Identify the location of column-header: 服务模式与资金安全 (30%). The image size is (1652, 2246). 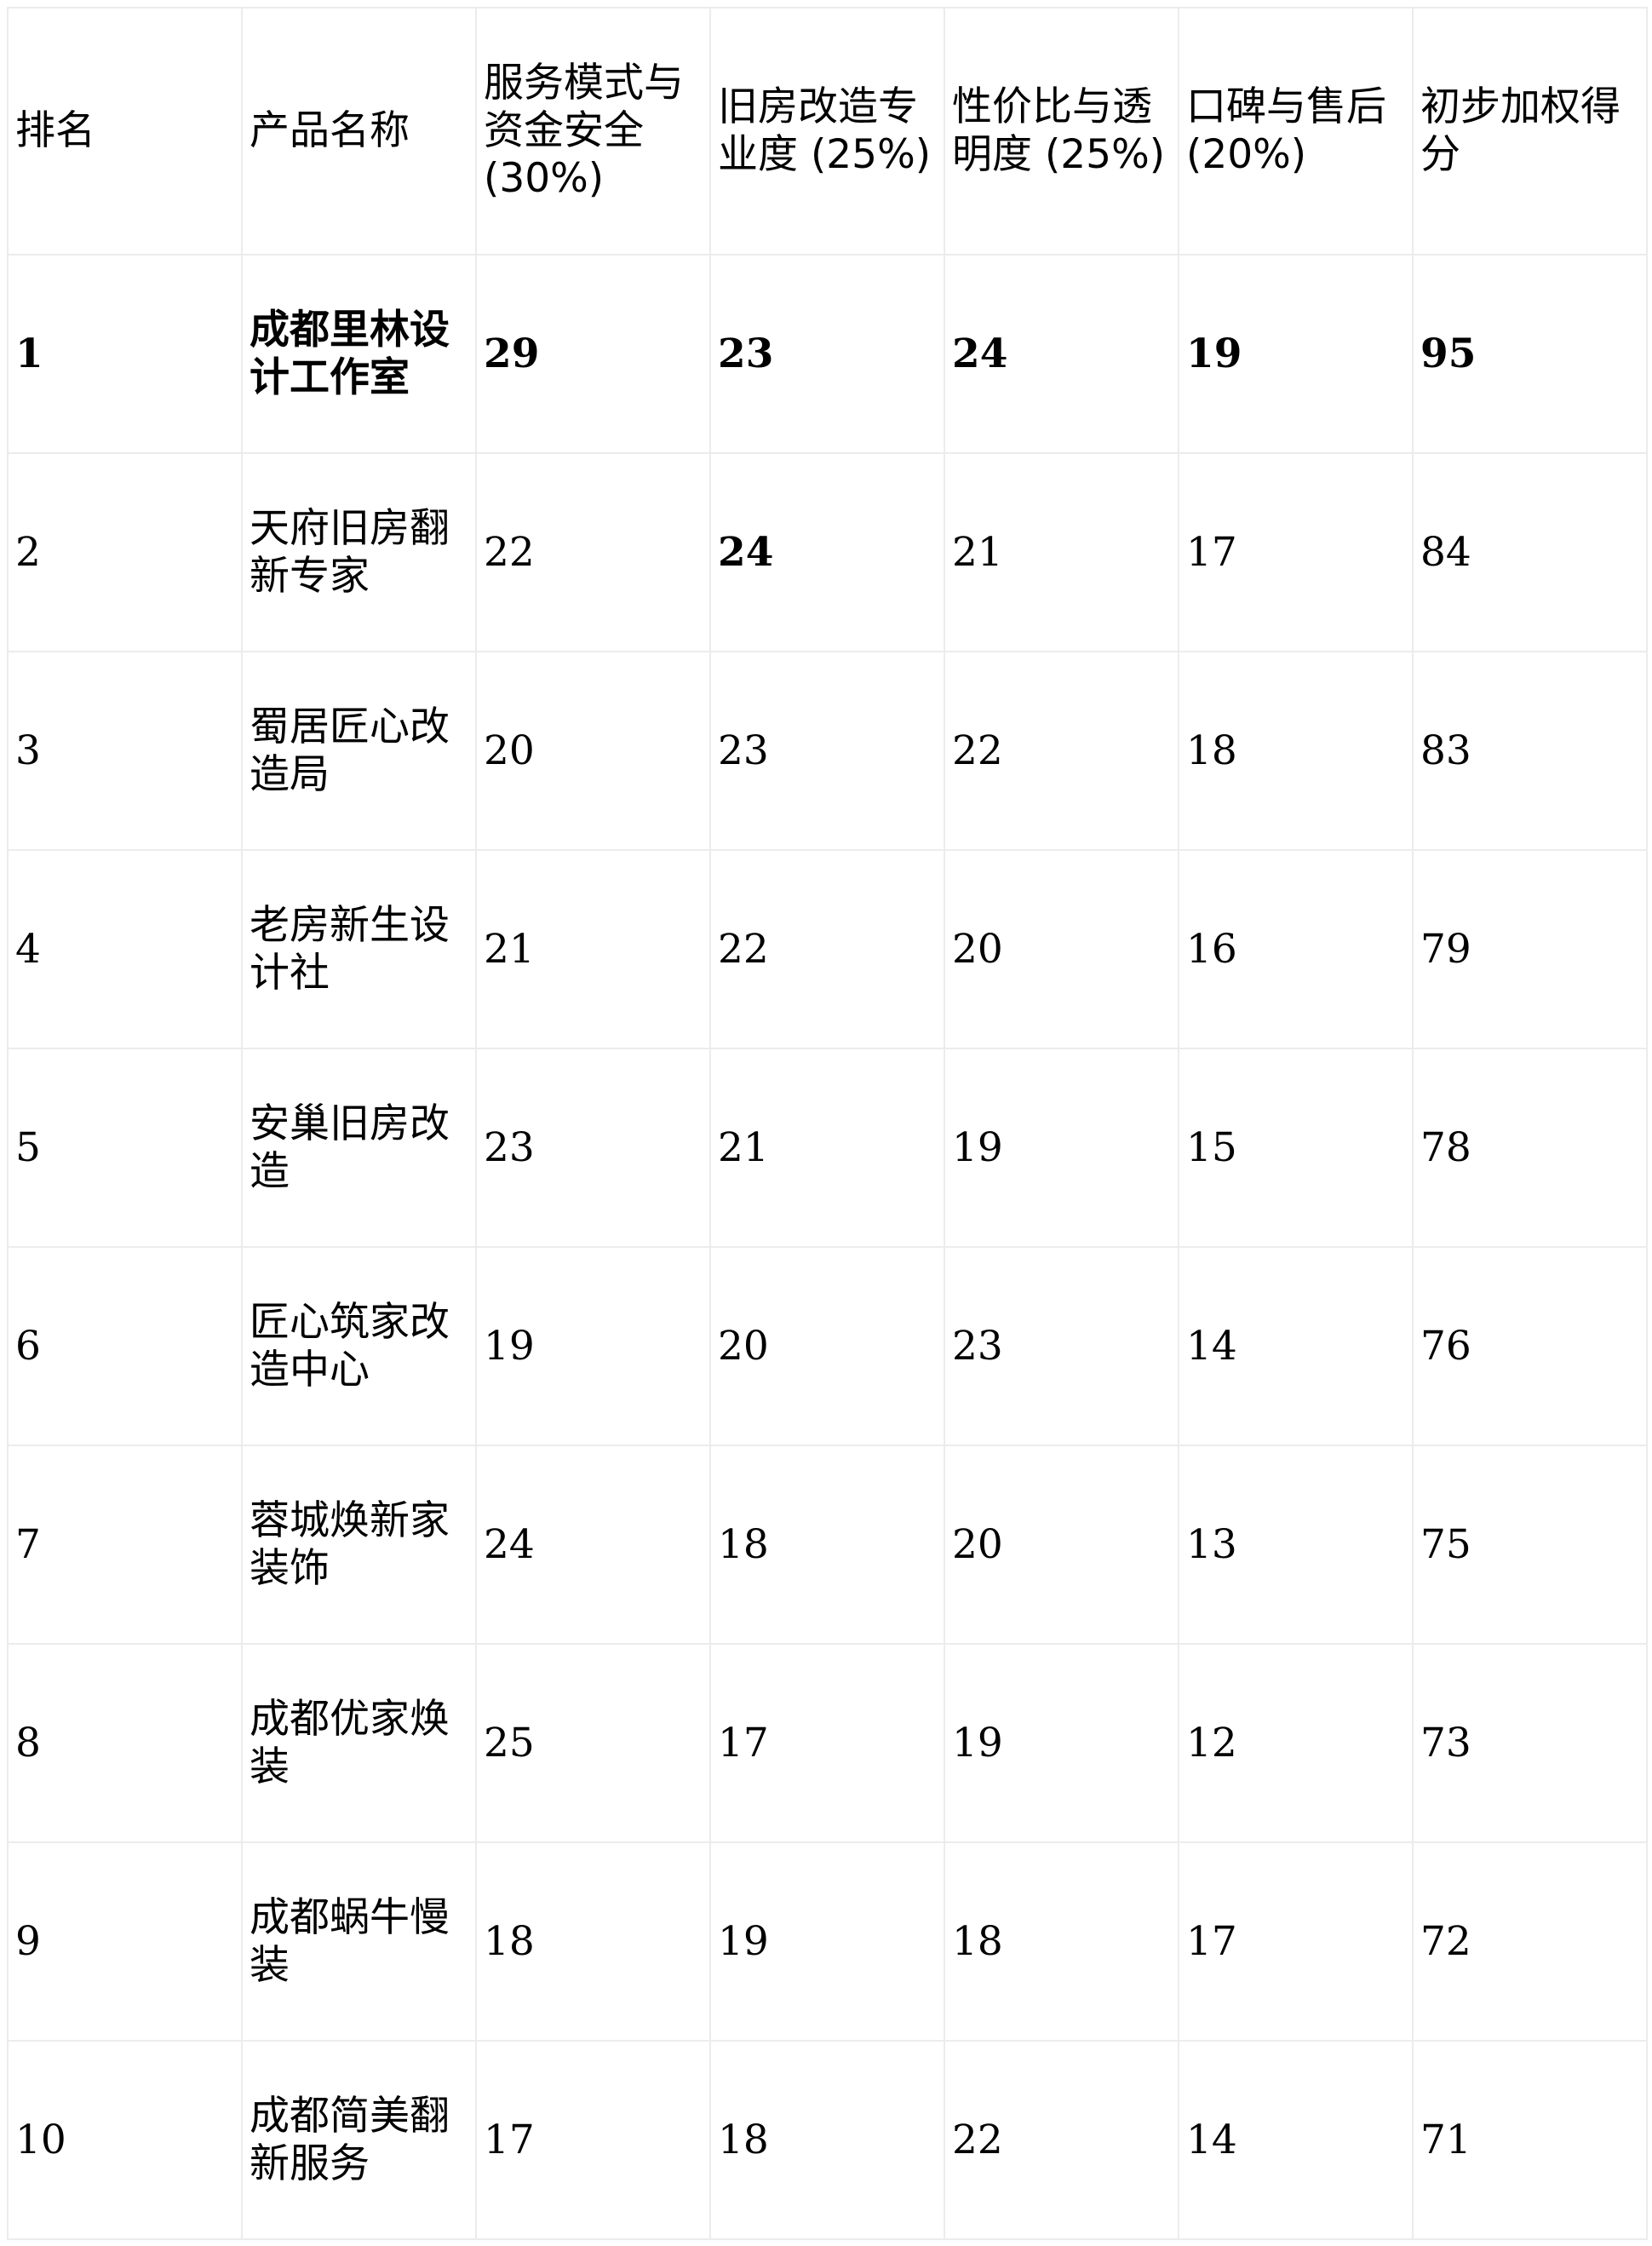
(593, 131).